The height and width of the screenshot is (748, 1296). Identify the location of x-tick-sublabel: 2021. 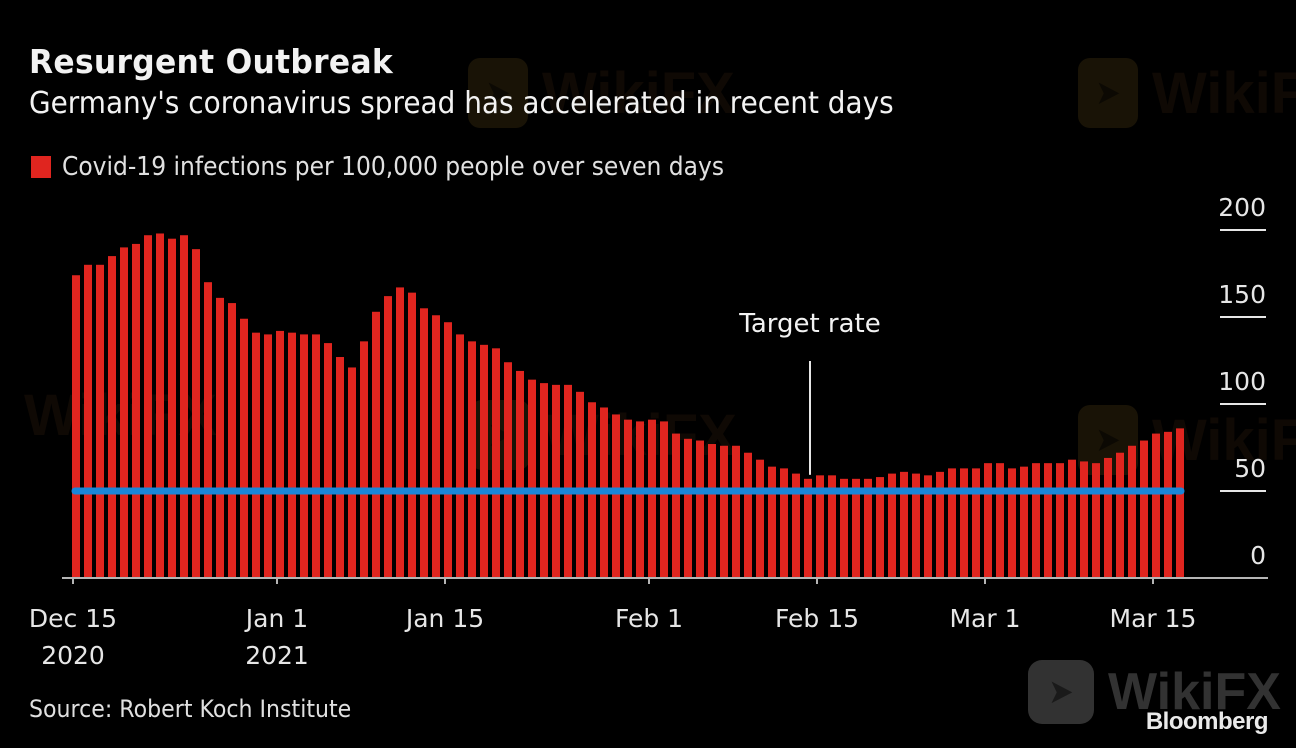
(277, 655).